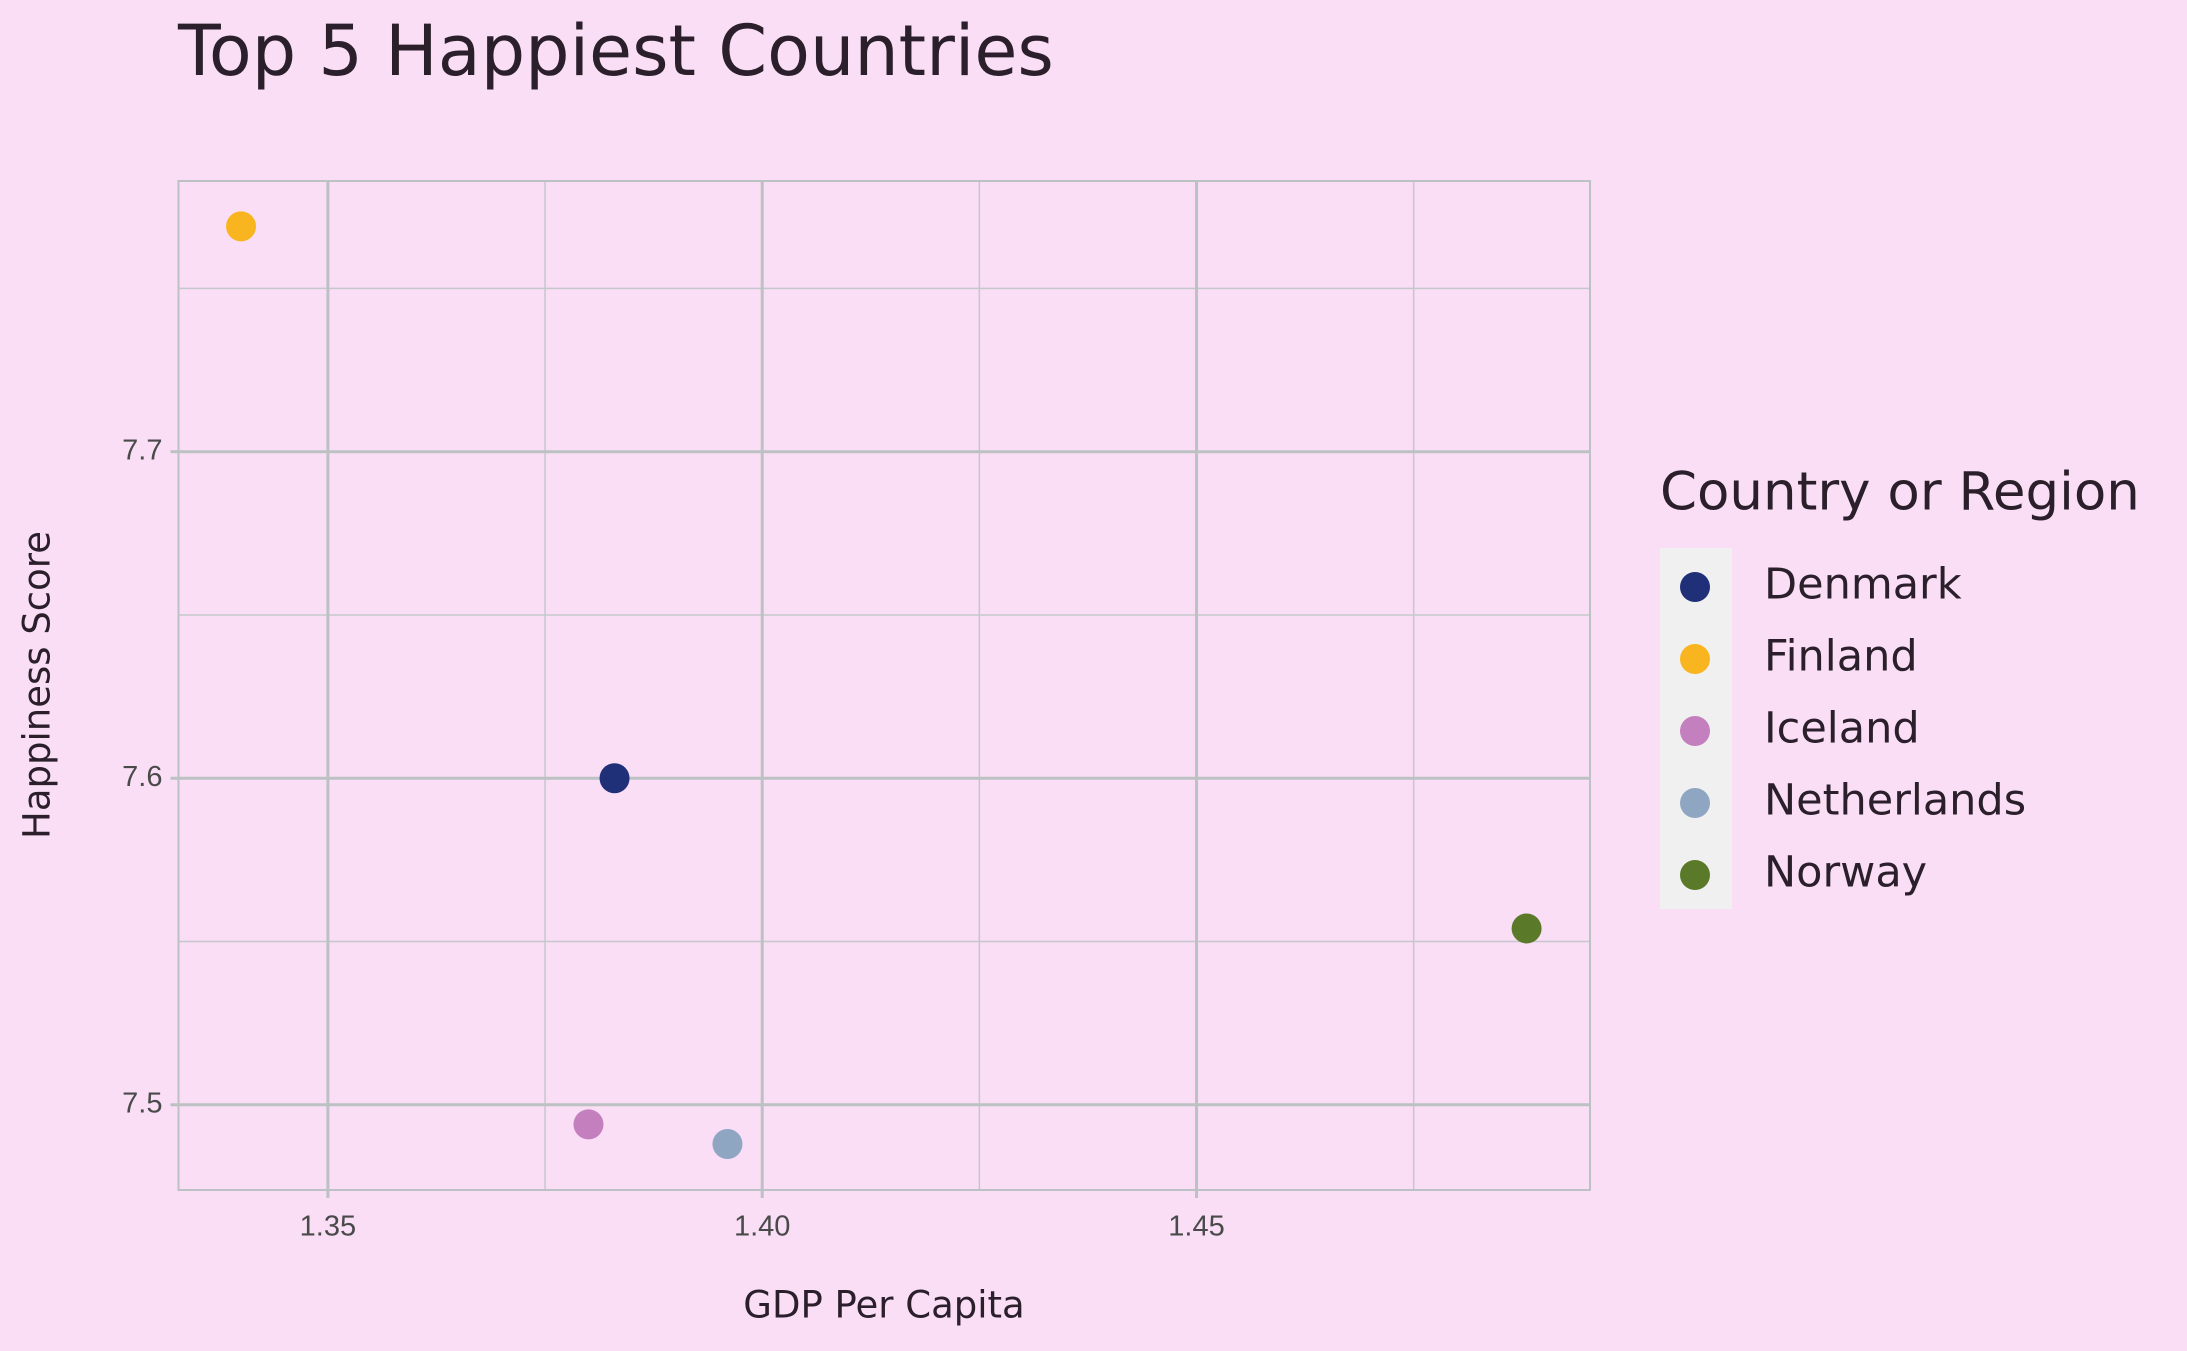  I want to click on legend-label: Finland, so click(1841, 657).